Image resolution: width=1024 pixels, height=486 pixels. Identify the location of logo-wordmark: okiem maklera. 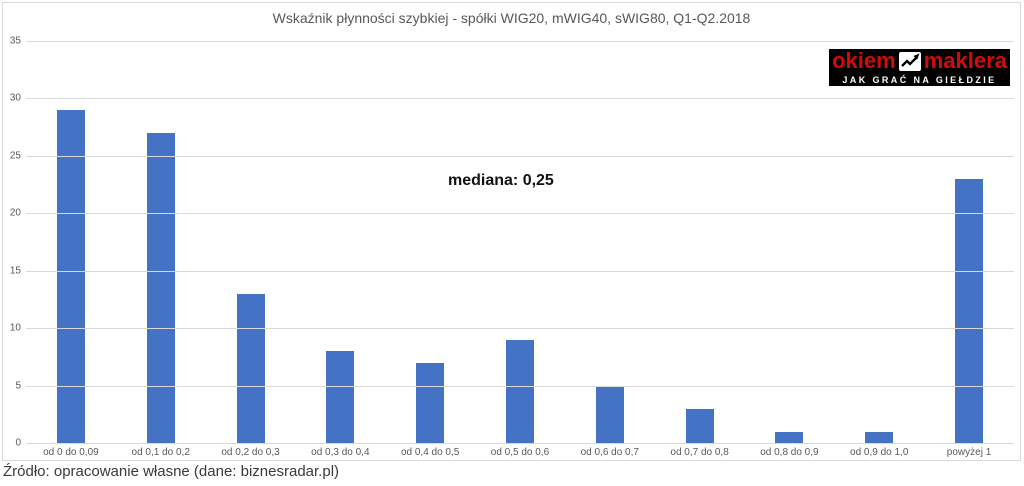
(919, 61).